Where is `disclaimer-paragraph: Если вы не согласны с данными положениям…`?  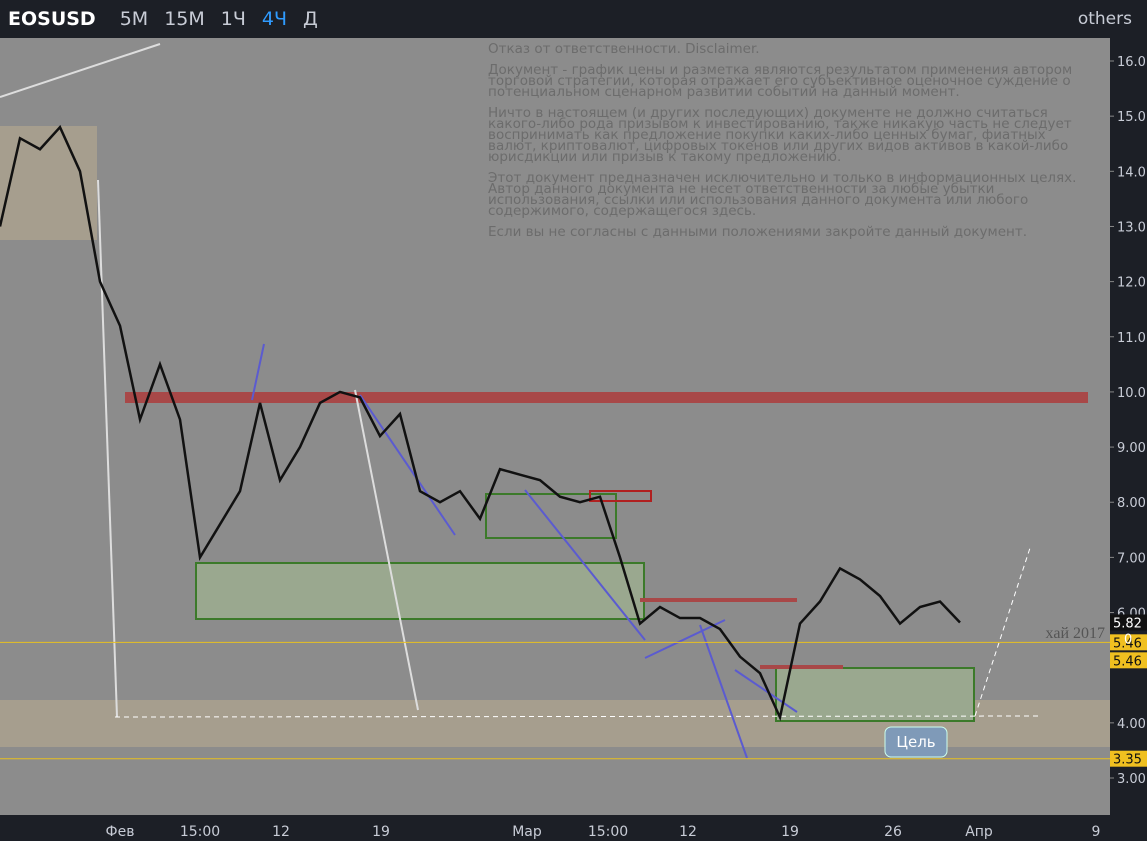
disclaimer-paragraph: Если вы не согласны с данными положениям… is located at coordinates (758, 232).